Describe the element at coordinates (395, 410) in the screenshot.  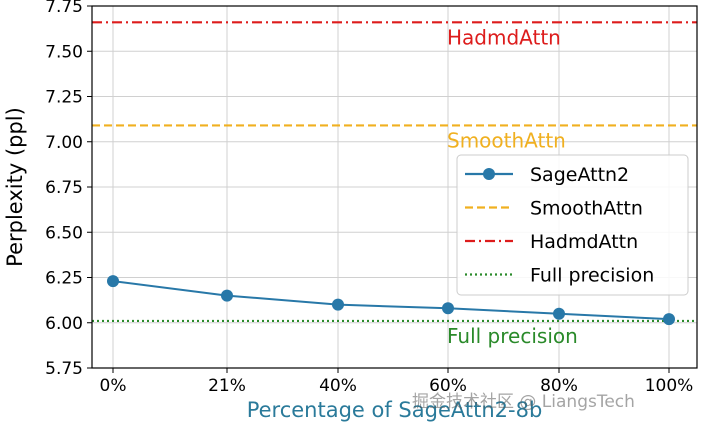
I see `x-axis-label: Percentage of SageAttn2-8b` at that location.